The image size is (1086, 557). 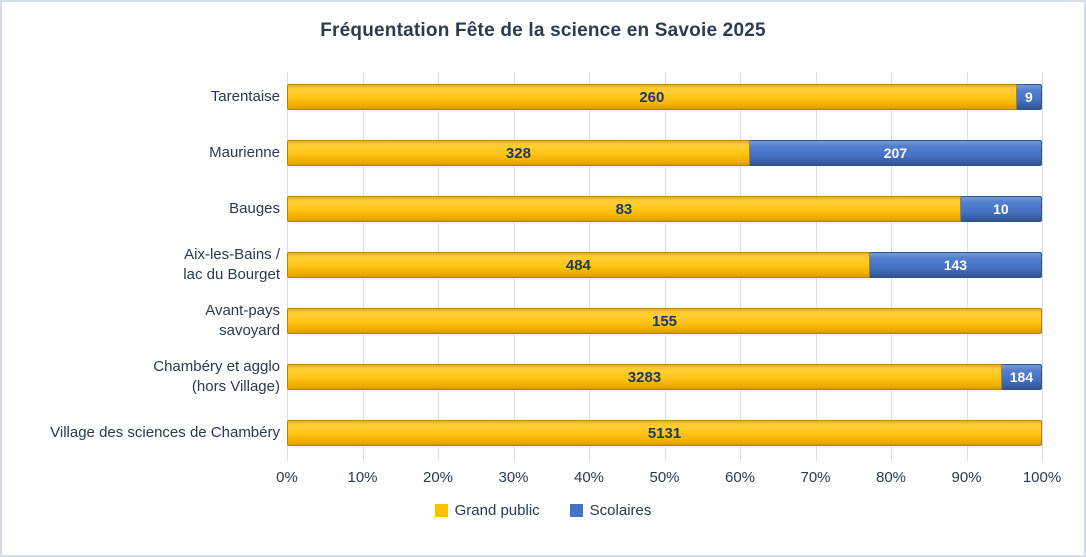 What do you see at coordinates (362, 477) in the screenshot?
I see `x-tick-label: 10%` at bounding box center [362, 477].